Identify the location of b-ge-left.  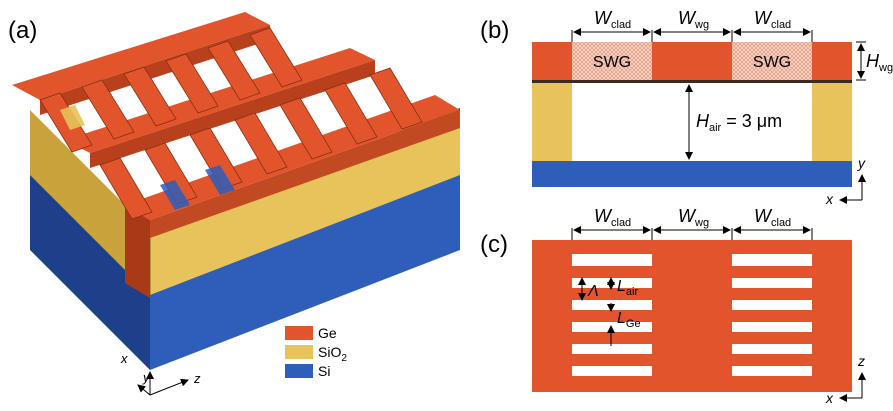
(552, 61).